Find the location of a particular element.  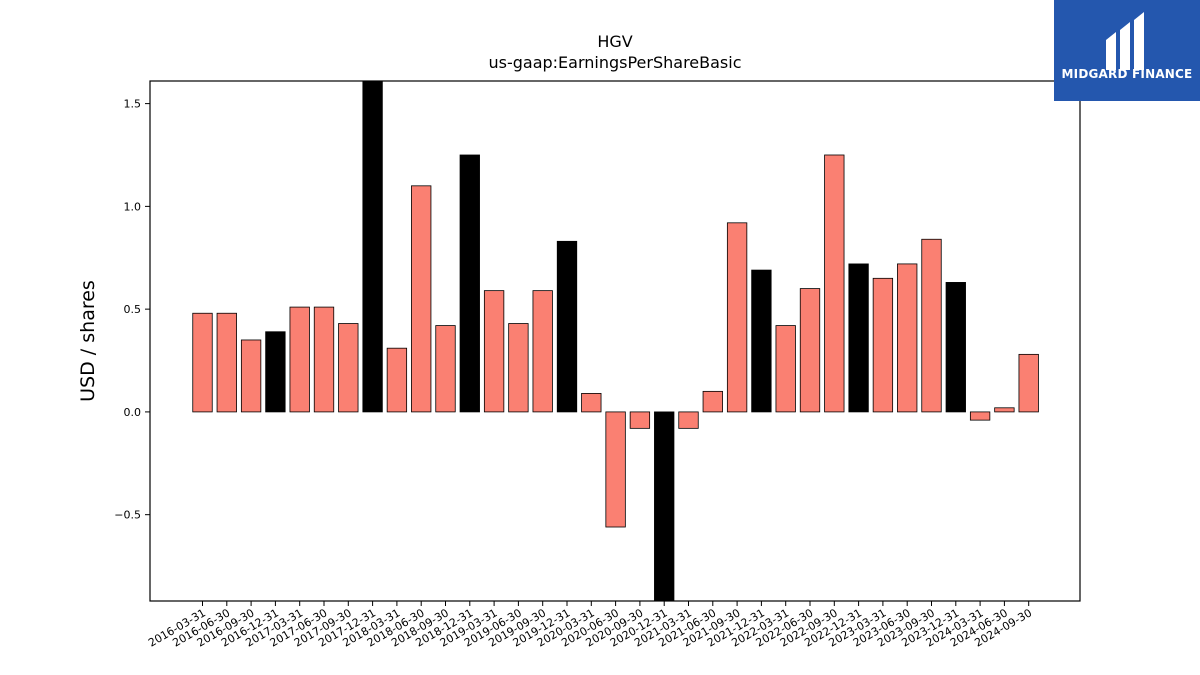

y-tick-label: 1.0 is located at coordinates (133, 206).